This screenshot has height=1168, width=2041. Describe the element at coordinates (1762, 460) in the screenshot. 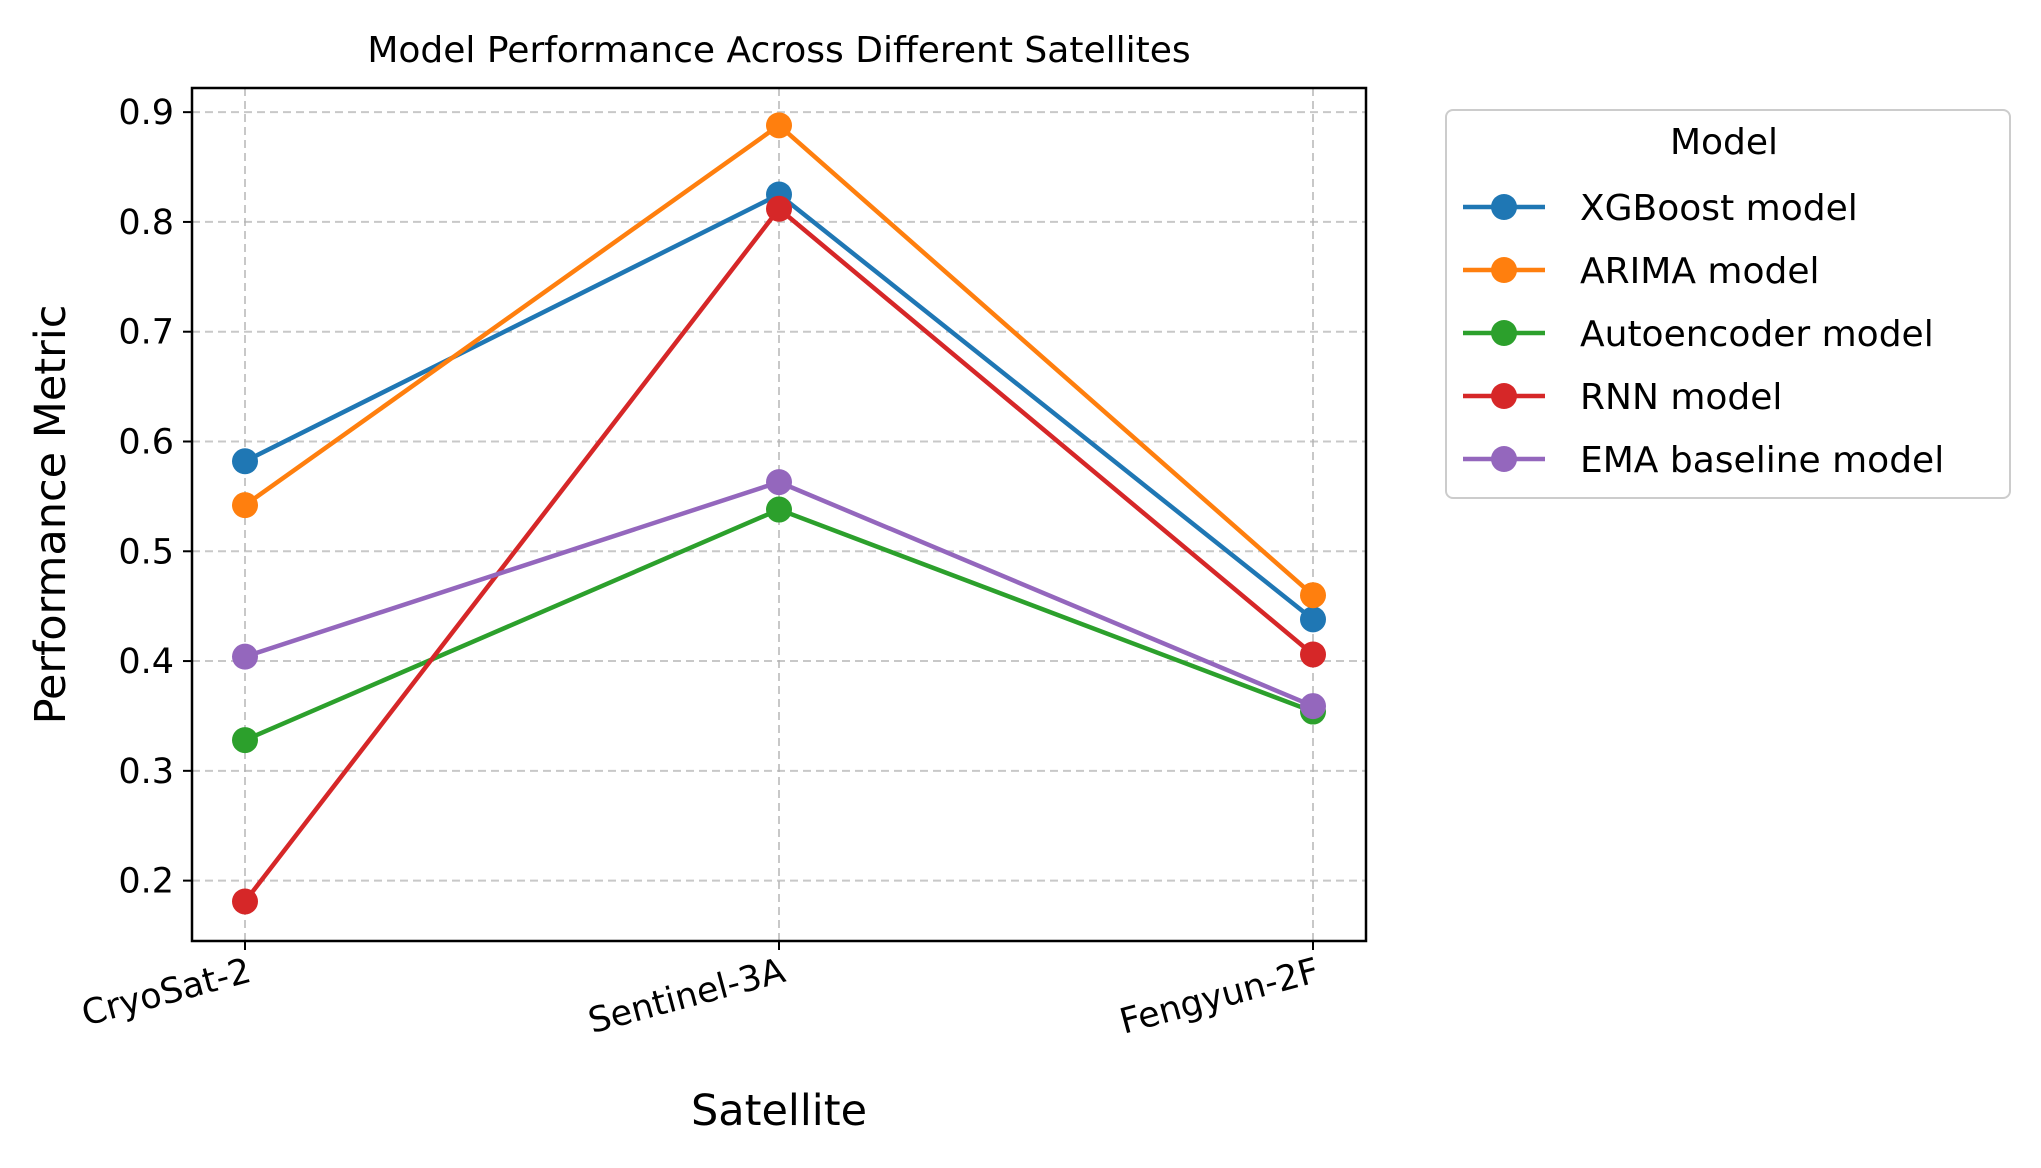

I see `legend-label: EMA baseline model` at that location.